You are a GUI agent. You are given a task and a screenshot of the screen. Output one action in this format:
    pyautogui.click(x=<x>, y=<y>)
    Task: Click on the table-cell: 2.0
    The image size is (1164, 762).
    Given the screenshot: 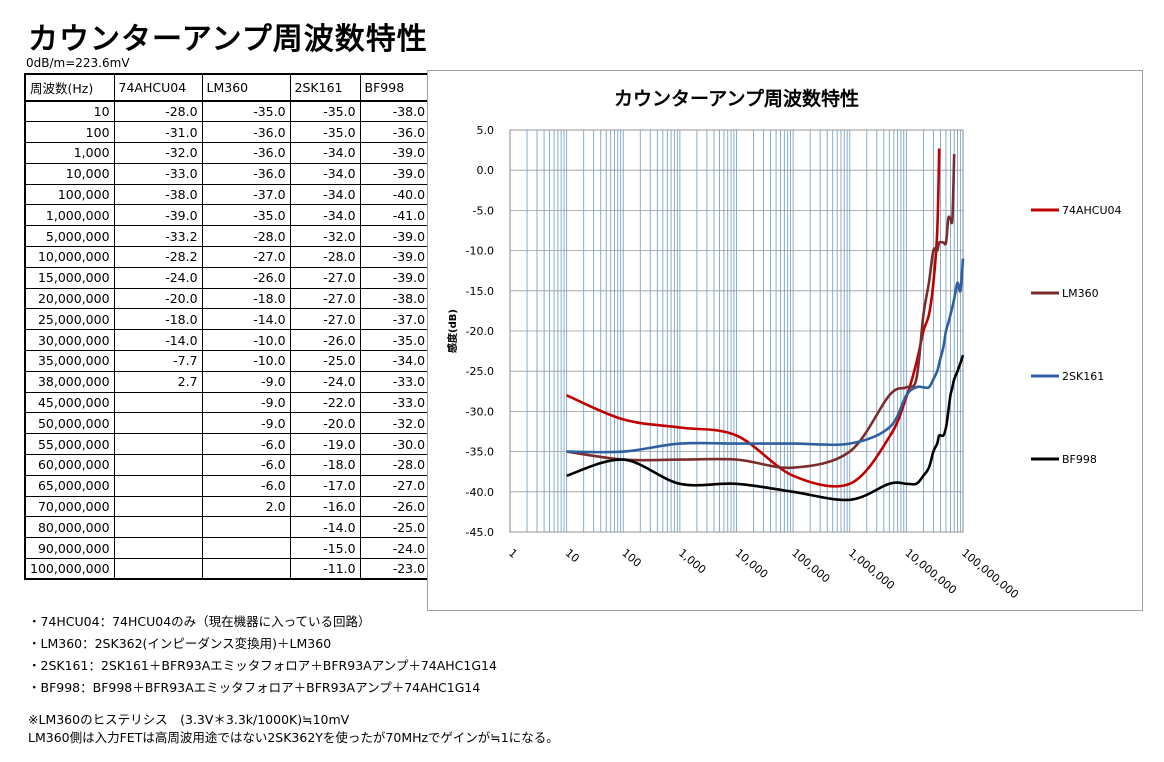 What is the action you would take?
    pyautogui.click(x=246, y=506)
    